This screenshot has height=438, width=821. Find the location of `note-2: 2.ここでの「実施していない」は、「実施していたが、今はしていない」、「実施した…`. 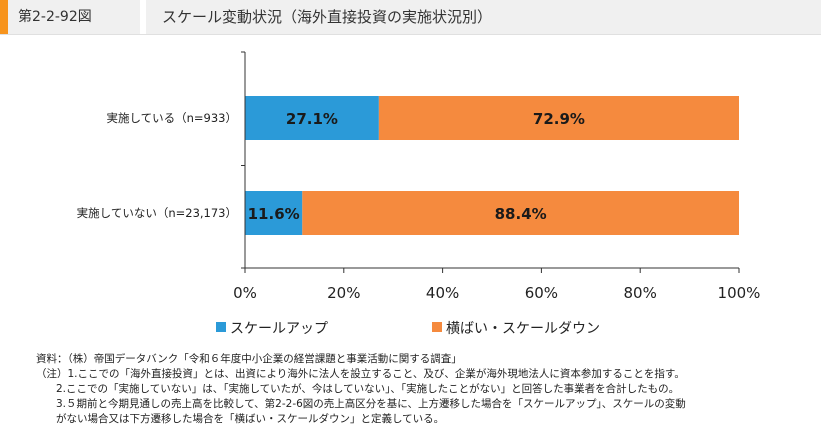

note-2: 2.ここでの「実施していない」は、「実施していたが、今はしていない」、「実施した… is located at coordinates (368, 389).